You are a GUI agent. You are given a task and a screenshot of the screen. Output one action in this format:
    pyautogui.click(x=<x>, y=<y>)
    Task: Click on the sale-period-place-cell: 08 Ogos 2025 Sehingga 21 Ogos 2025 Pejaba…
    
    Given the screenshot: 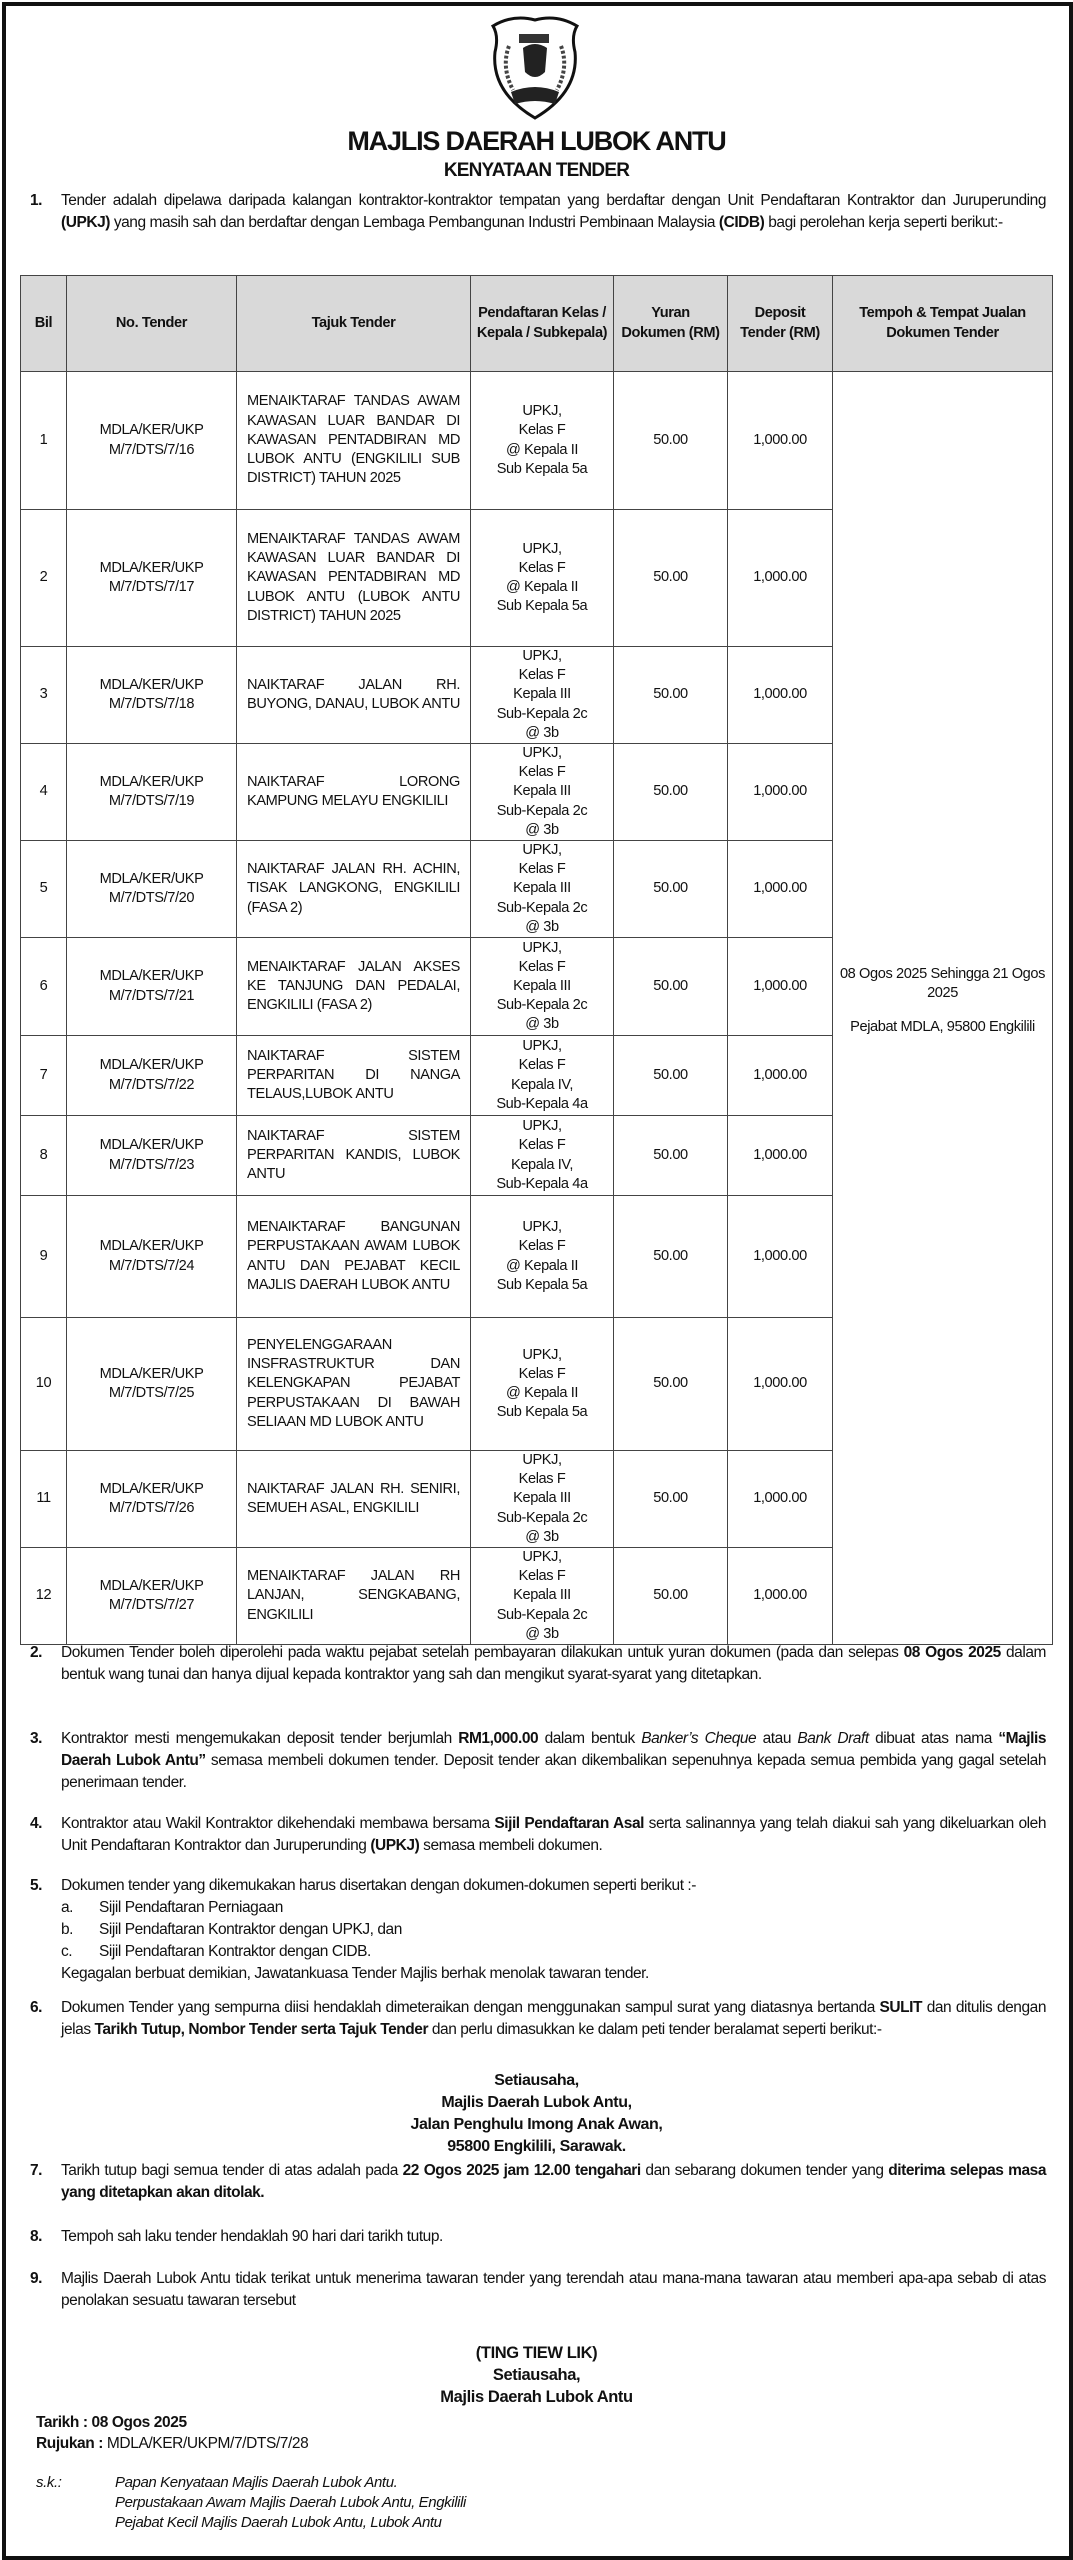 What is the action you would take?
    pyautogui.click(x=942, y=1008)
    